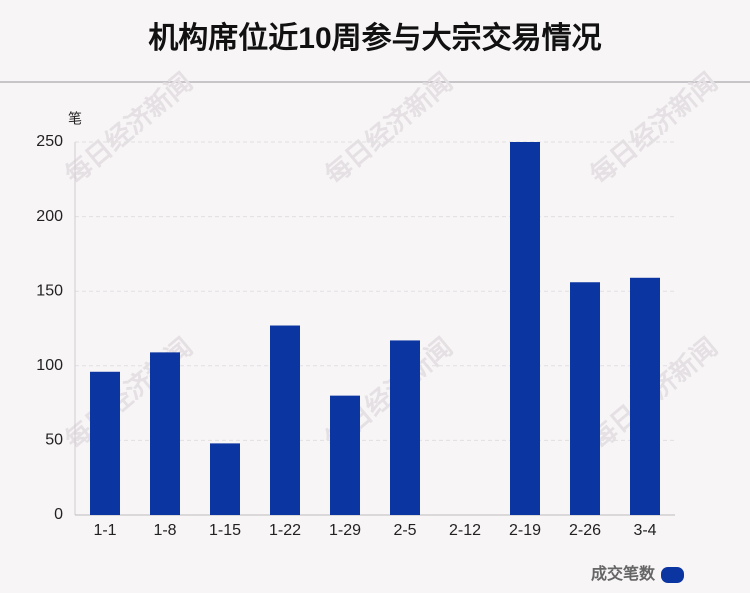 The height and width of the screenshot is (593, 750). What do you see at coordinates (49, 141) in the screenshot?
I see `y-tick-label: 250` at bounding box center [49, 141].